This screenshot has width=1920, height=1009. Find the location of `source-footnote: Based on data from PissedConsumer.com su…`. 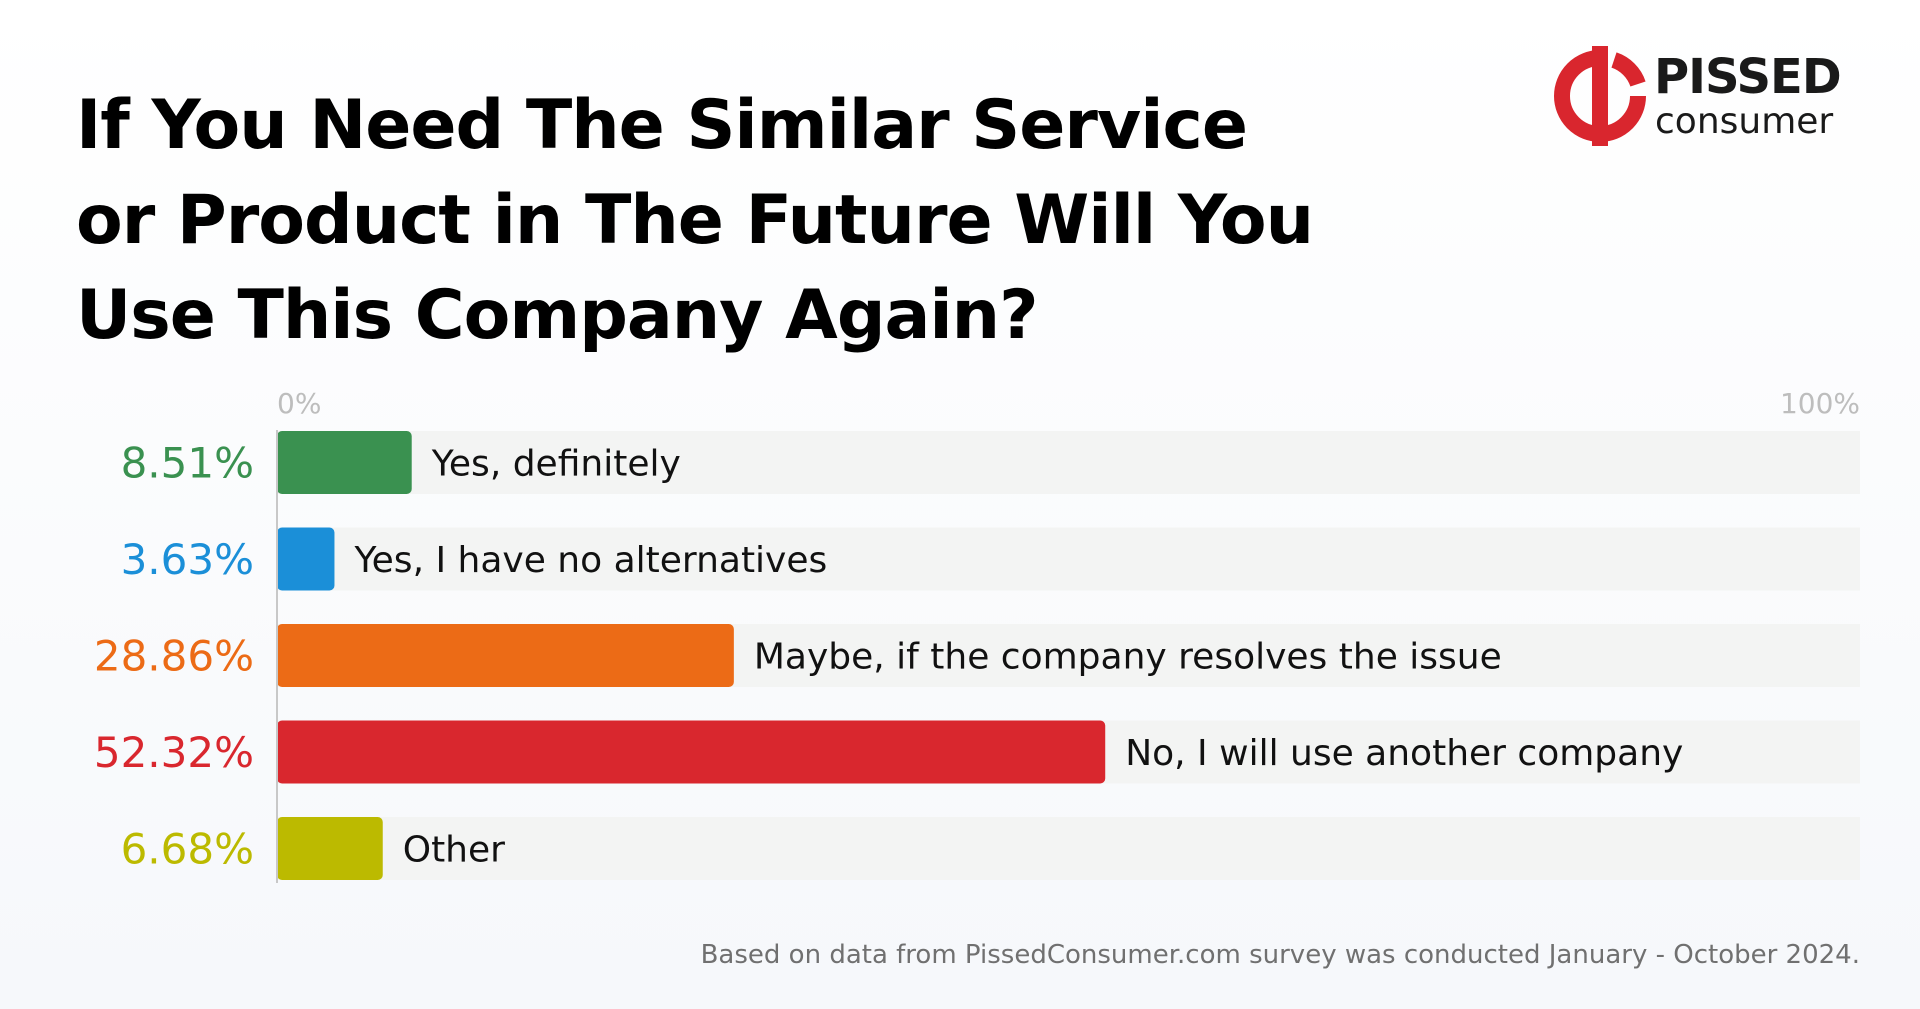

source-footnote: Based on data from PissedConsumer.com su… is located at coordinates (1280, 955).